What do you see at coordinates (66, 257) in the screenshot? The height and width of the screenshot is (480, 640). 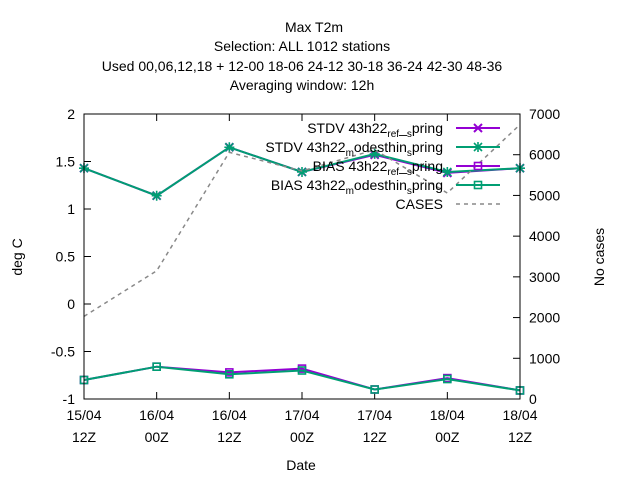 I see `y-tick-label: 0.5` at bounding box center [66, 257].